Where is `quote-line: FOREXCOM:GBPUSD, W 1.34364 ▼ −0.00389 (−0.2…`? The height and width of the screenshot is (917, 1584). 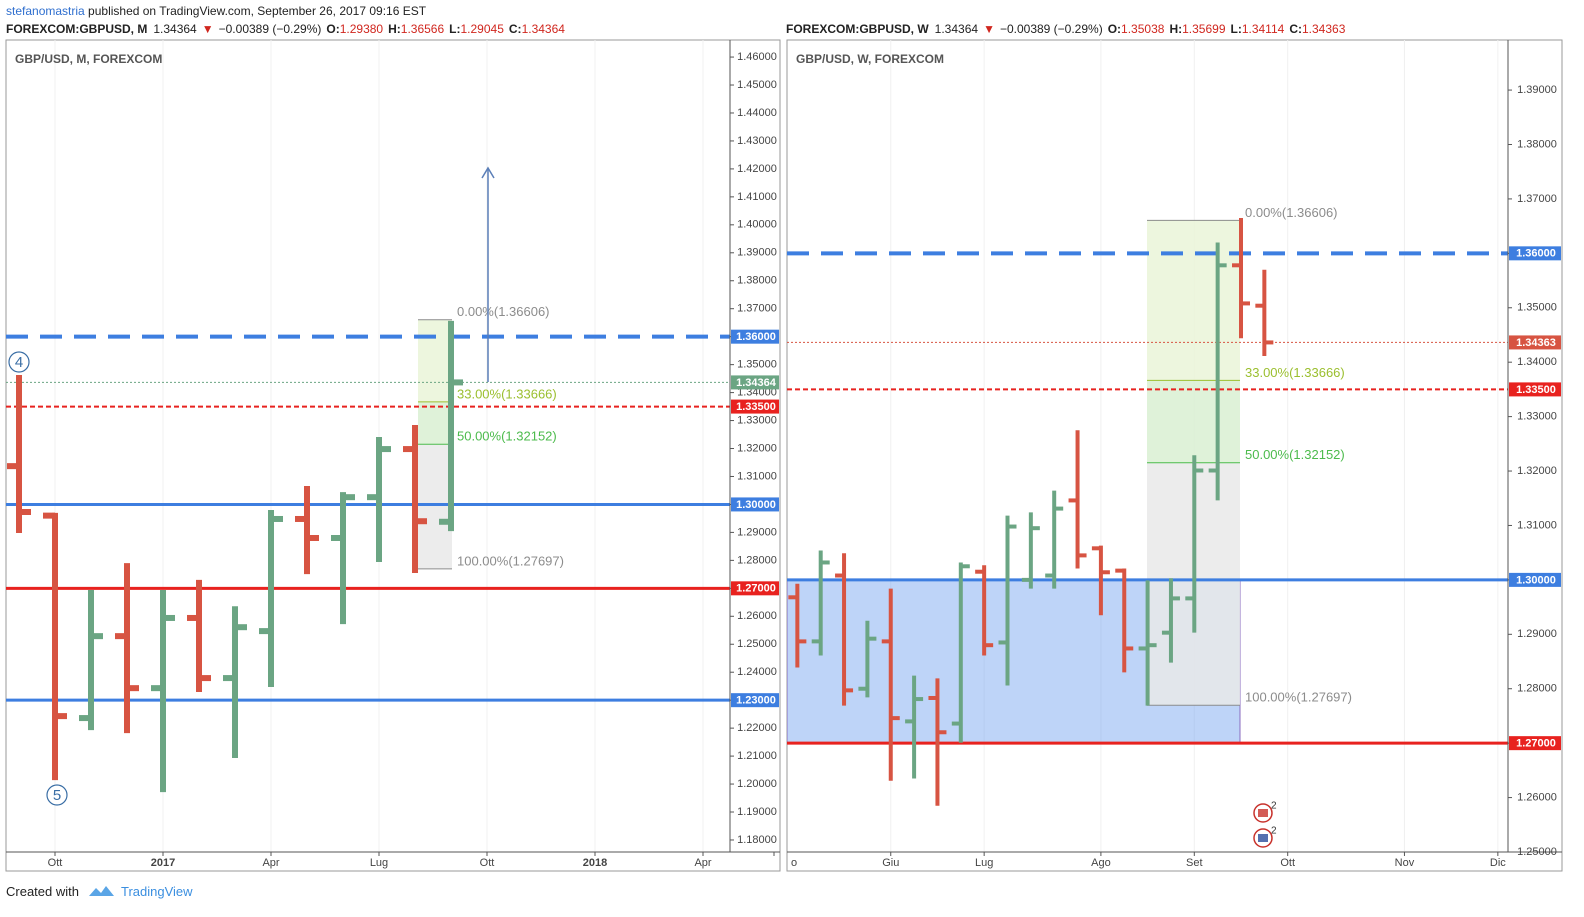 quote-line: FOREXCOM:GBPUSD, W 1.34364 ▼ −0.00389 (−0.2… is located at coordinates (1065, 29).